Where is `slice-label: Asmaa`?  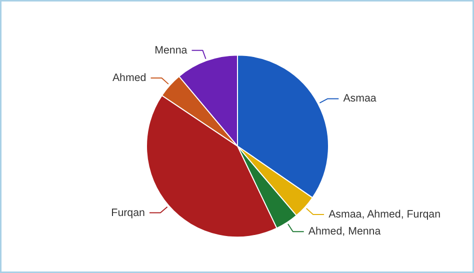
slice-label: Asmaa is located at coordinates (359, 98).